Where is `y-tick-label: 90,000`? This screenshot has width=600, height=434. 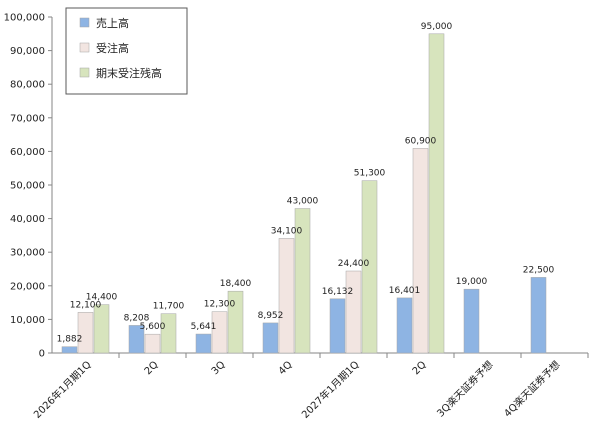 y-tick-label: 90,000 is located at coordinates (27, 51).